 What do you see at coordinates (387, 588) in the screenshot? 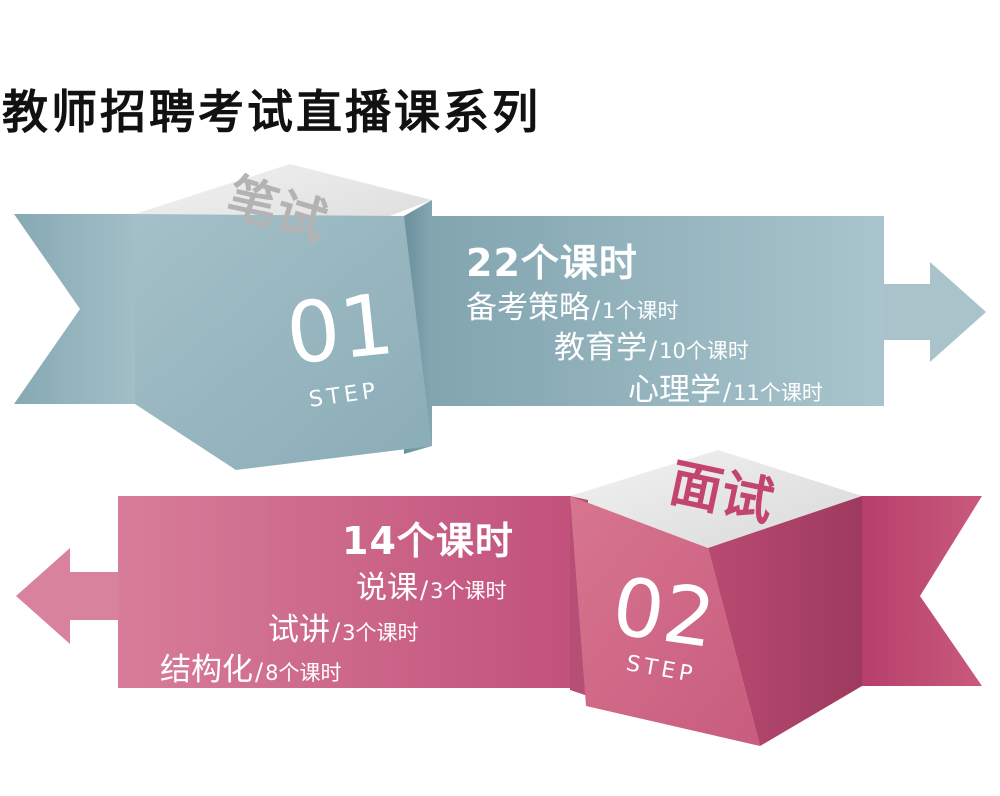
I see `interview-item-name: 说课` at bounding box center [387, 588].